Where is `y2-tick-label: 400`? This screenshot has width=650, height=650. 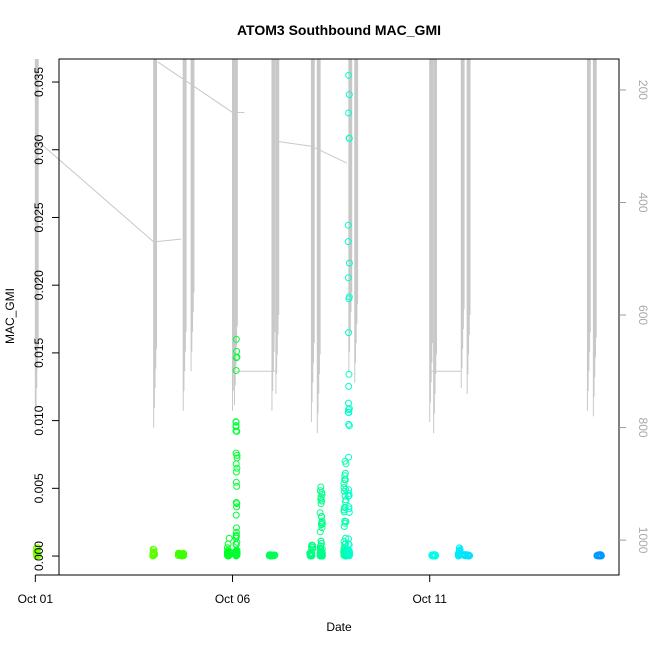
y2-tick-label: 400 is located at coordinates (643, 202).